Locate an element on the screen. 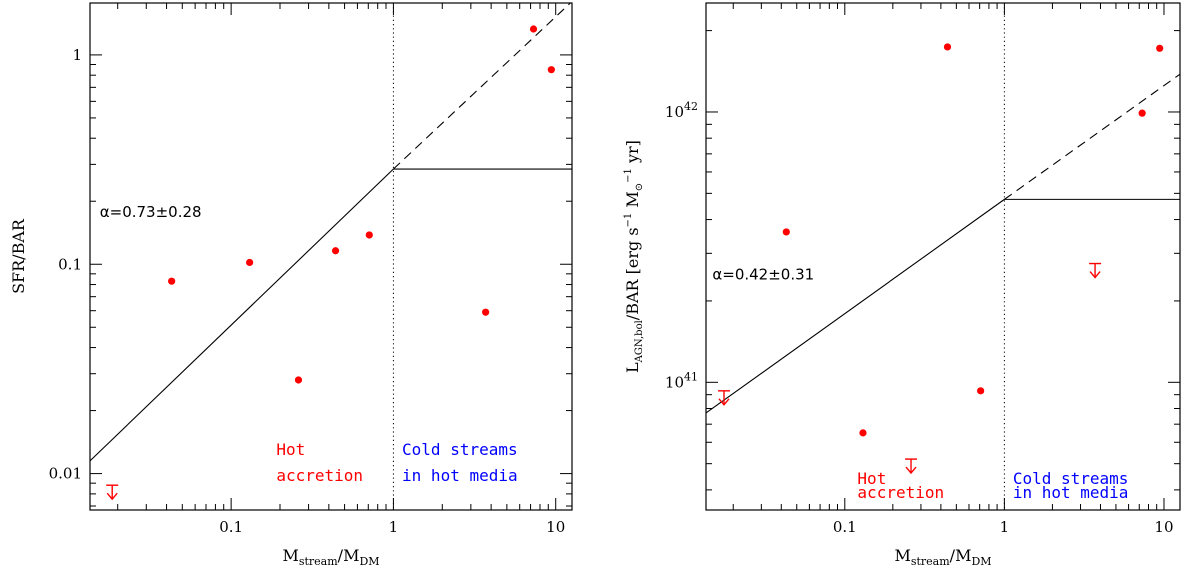 This screenshot has height=571, width=1185. slope-annotation: α=0.42±0.31 is located at coordinates (763, 275).